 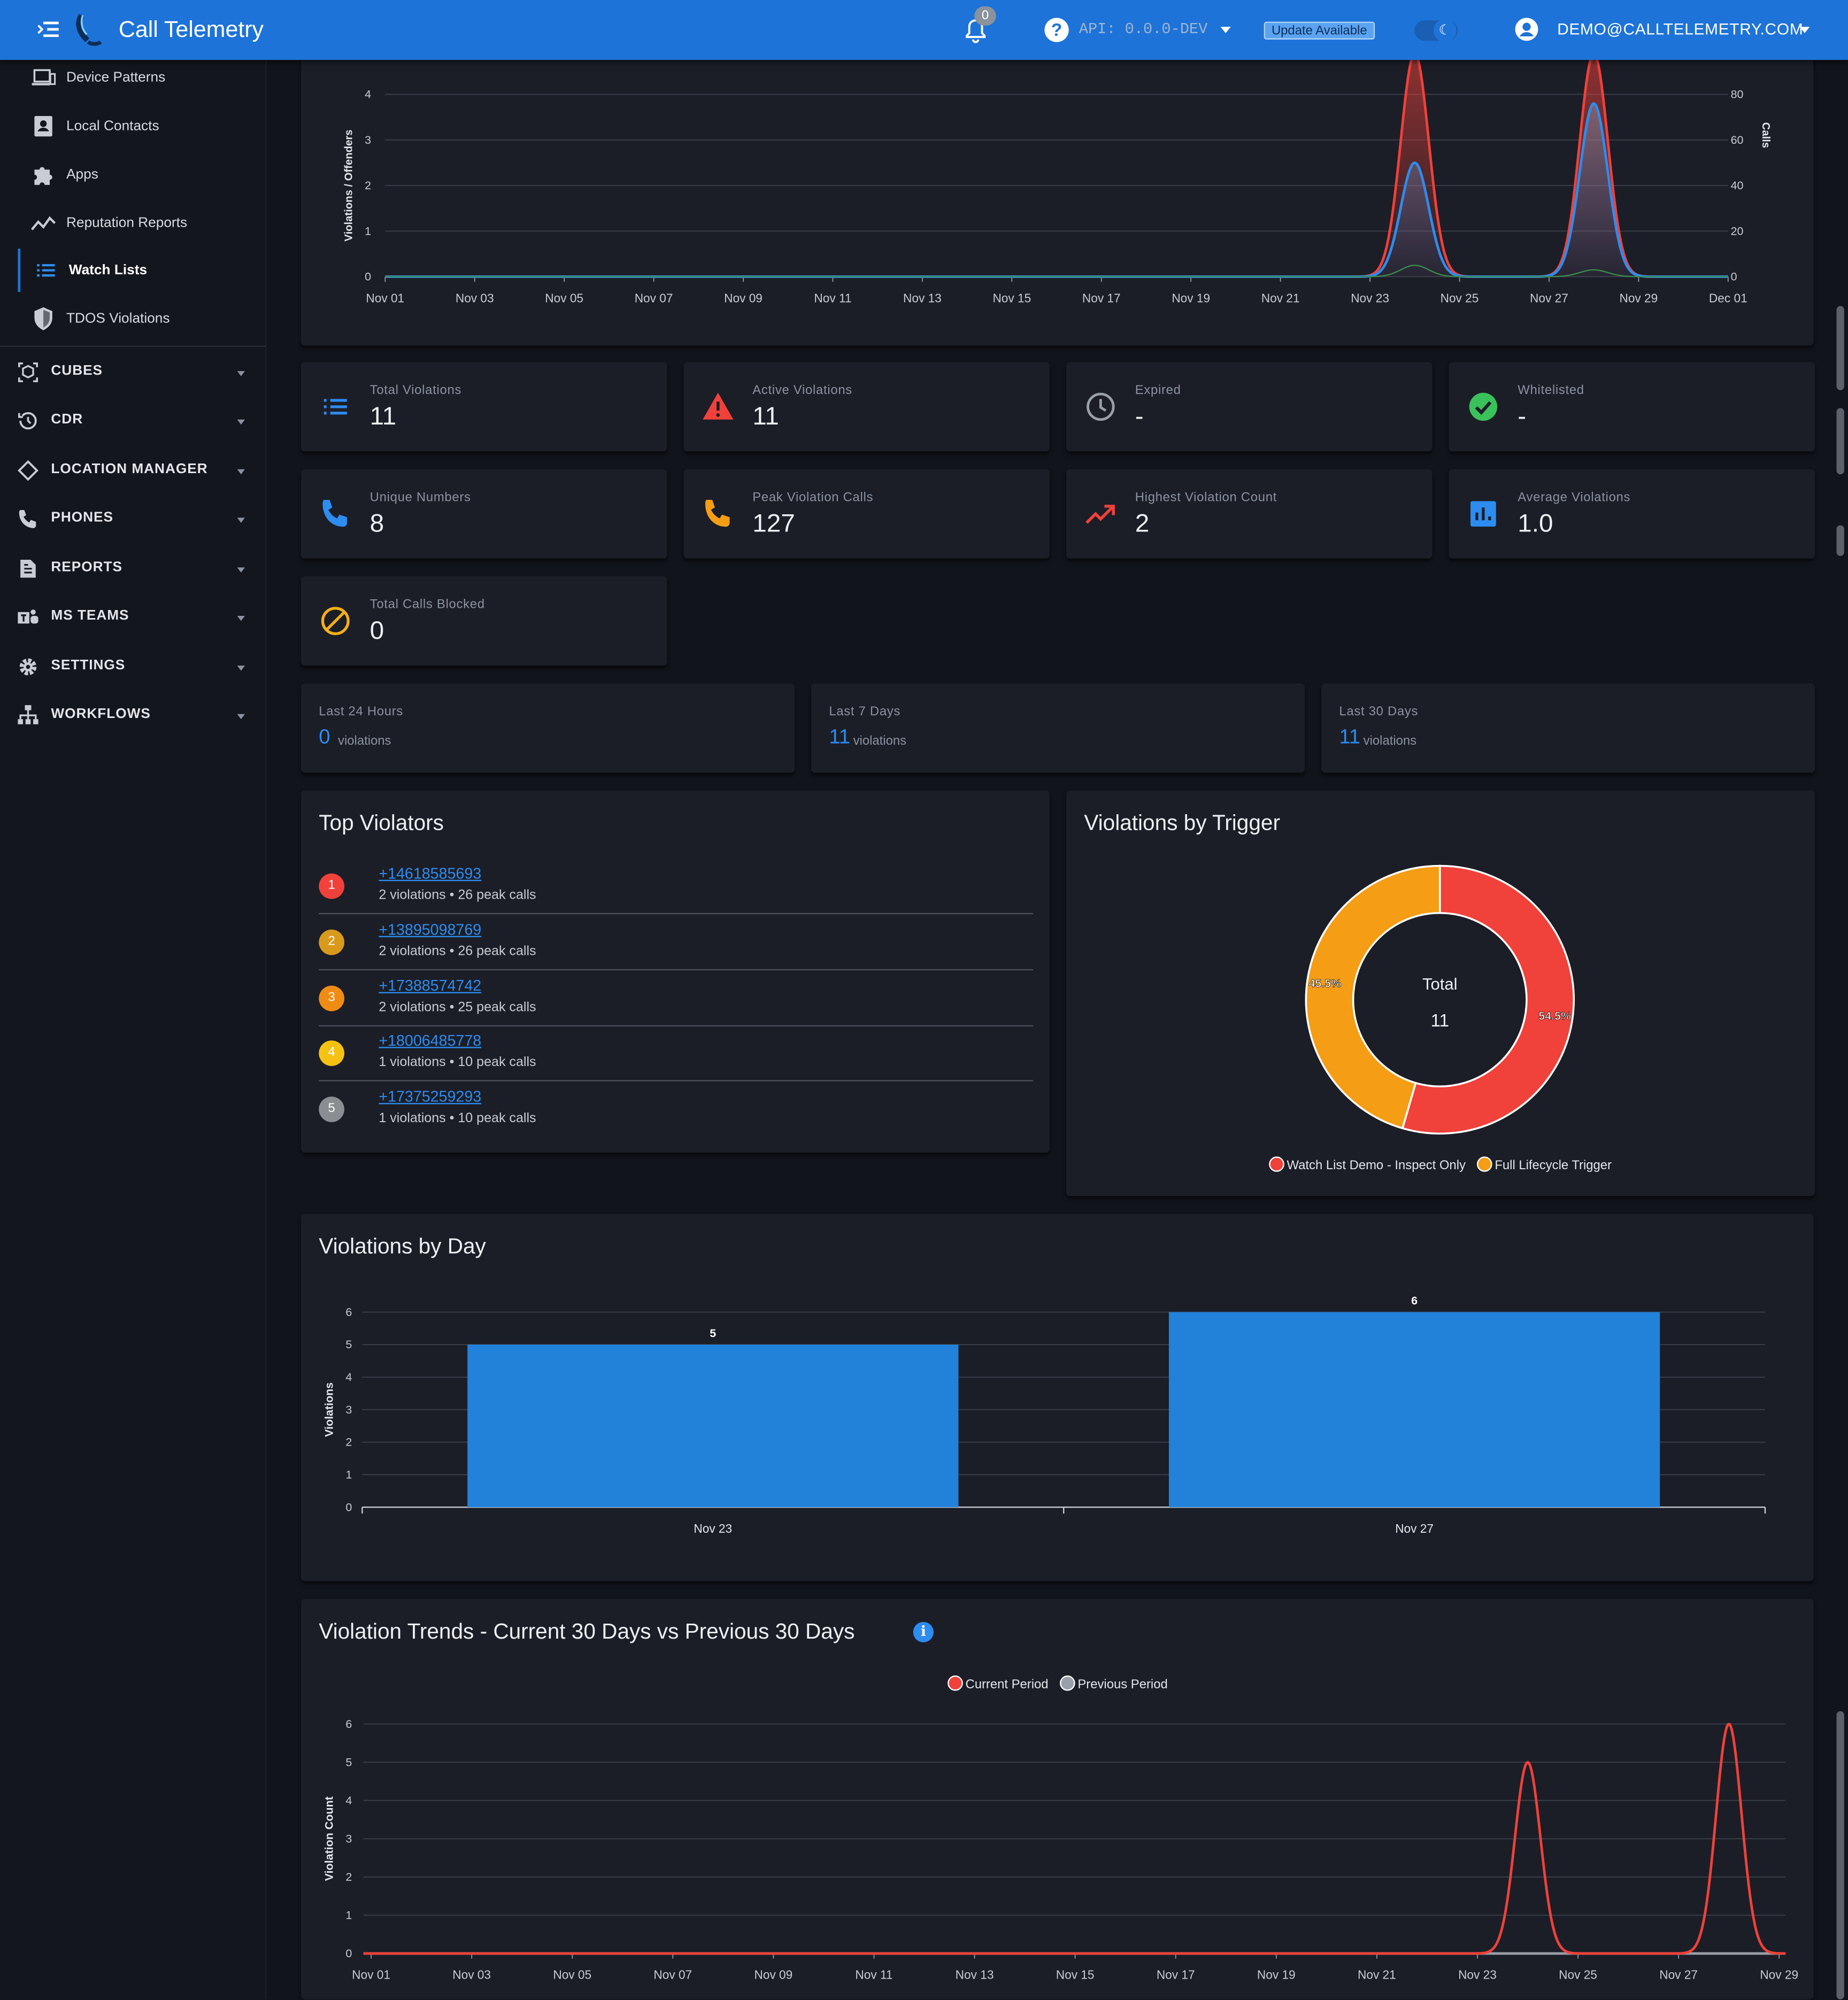 I want to click on sidebar-section-cubes: CUBES, so click(x=132, y=373).